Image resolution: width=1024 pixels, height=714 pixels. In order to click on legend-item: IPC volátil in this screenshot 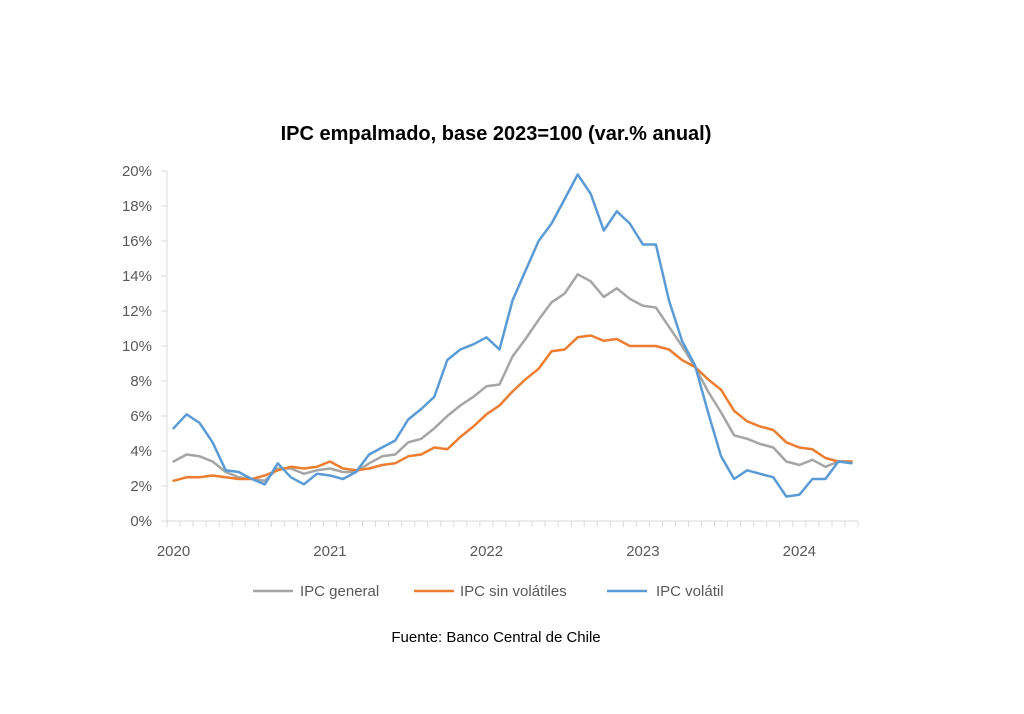, I will do `click(665, 591)`.